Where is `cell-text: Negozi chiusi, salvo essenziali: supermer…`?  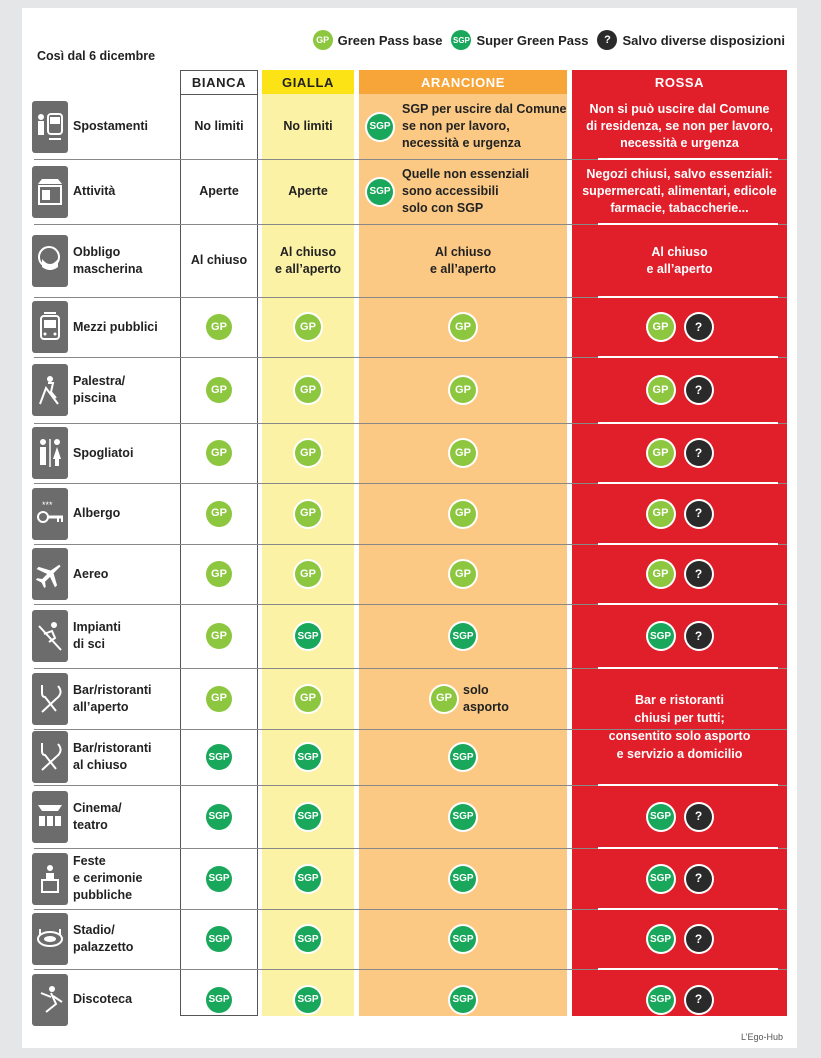
cell-text: Negozi chiusi, salvo essenziali: supermer… is located at coordinates (679, 191).